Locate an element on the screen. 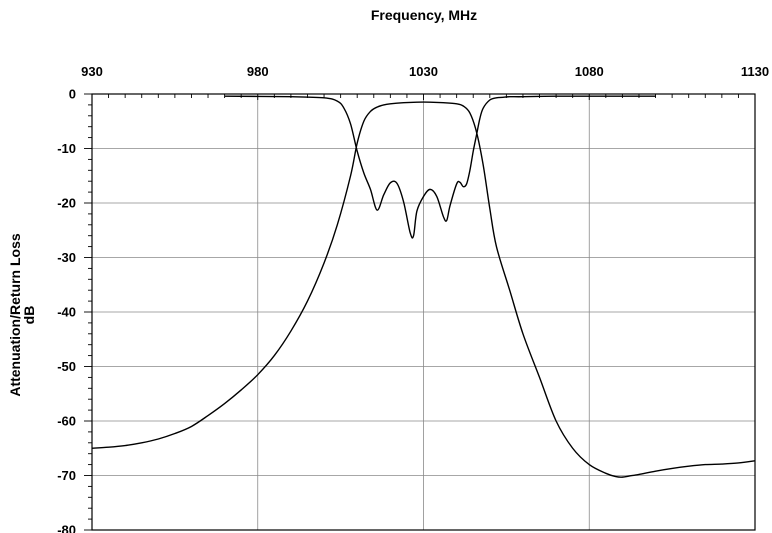 This screenshot has height=533, width=772. y-tick-label: -70 is located at coordinates (66, 475).